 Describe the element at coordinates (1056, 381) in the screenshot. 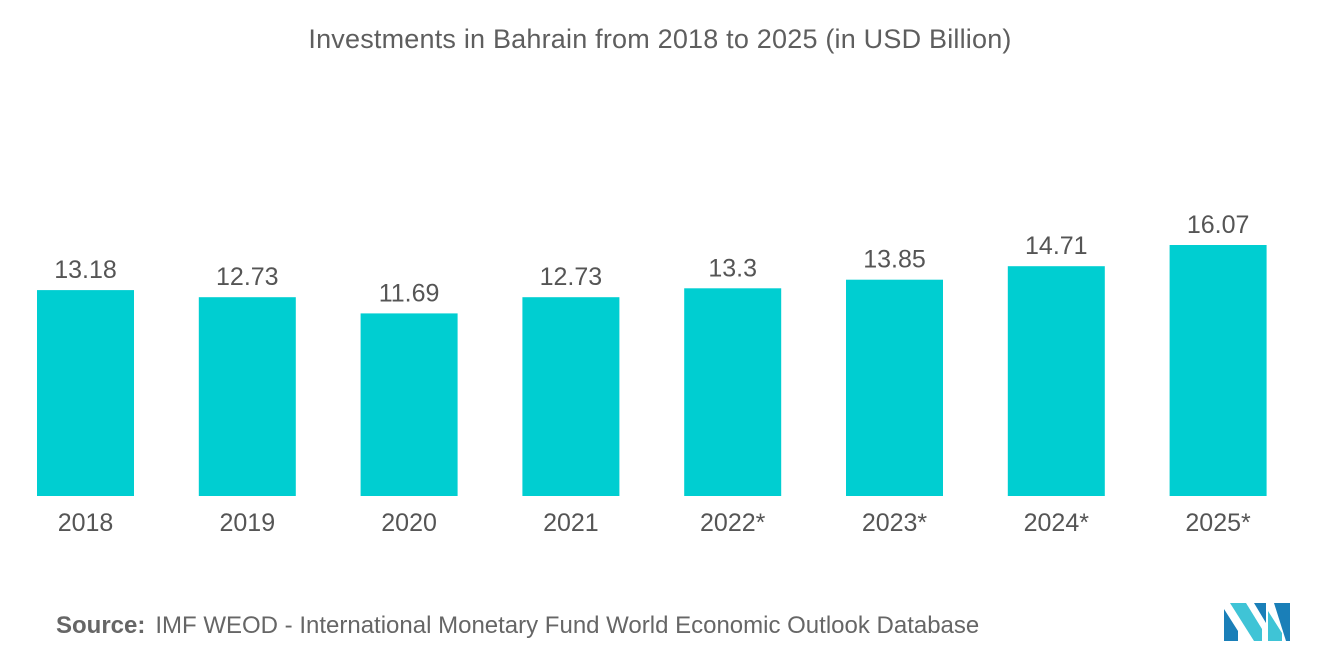

I see `bar-2024-est` at that location.